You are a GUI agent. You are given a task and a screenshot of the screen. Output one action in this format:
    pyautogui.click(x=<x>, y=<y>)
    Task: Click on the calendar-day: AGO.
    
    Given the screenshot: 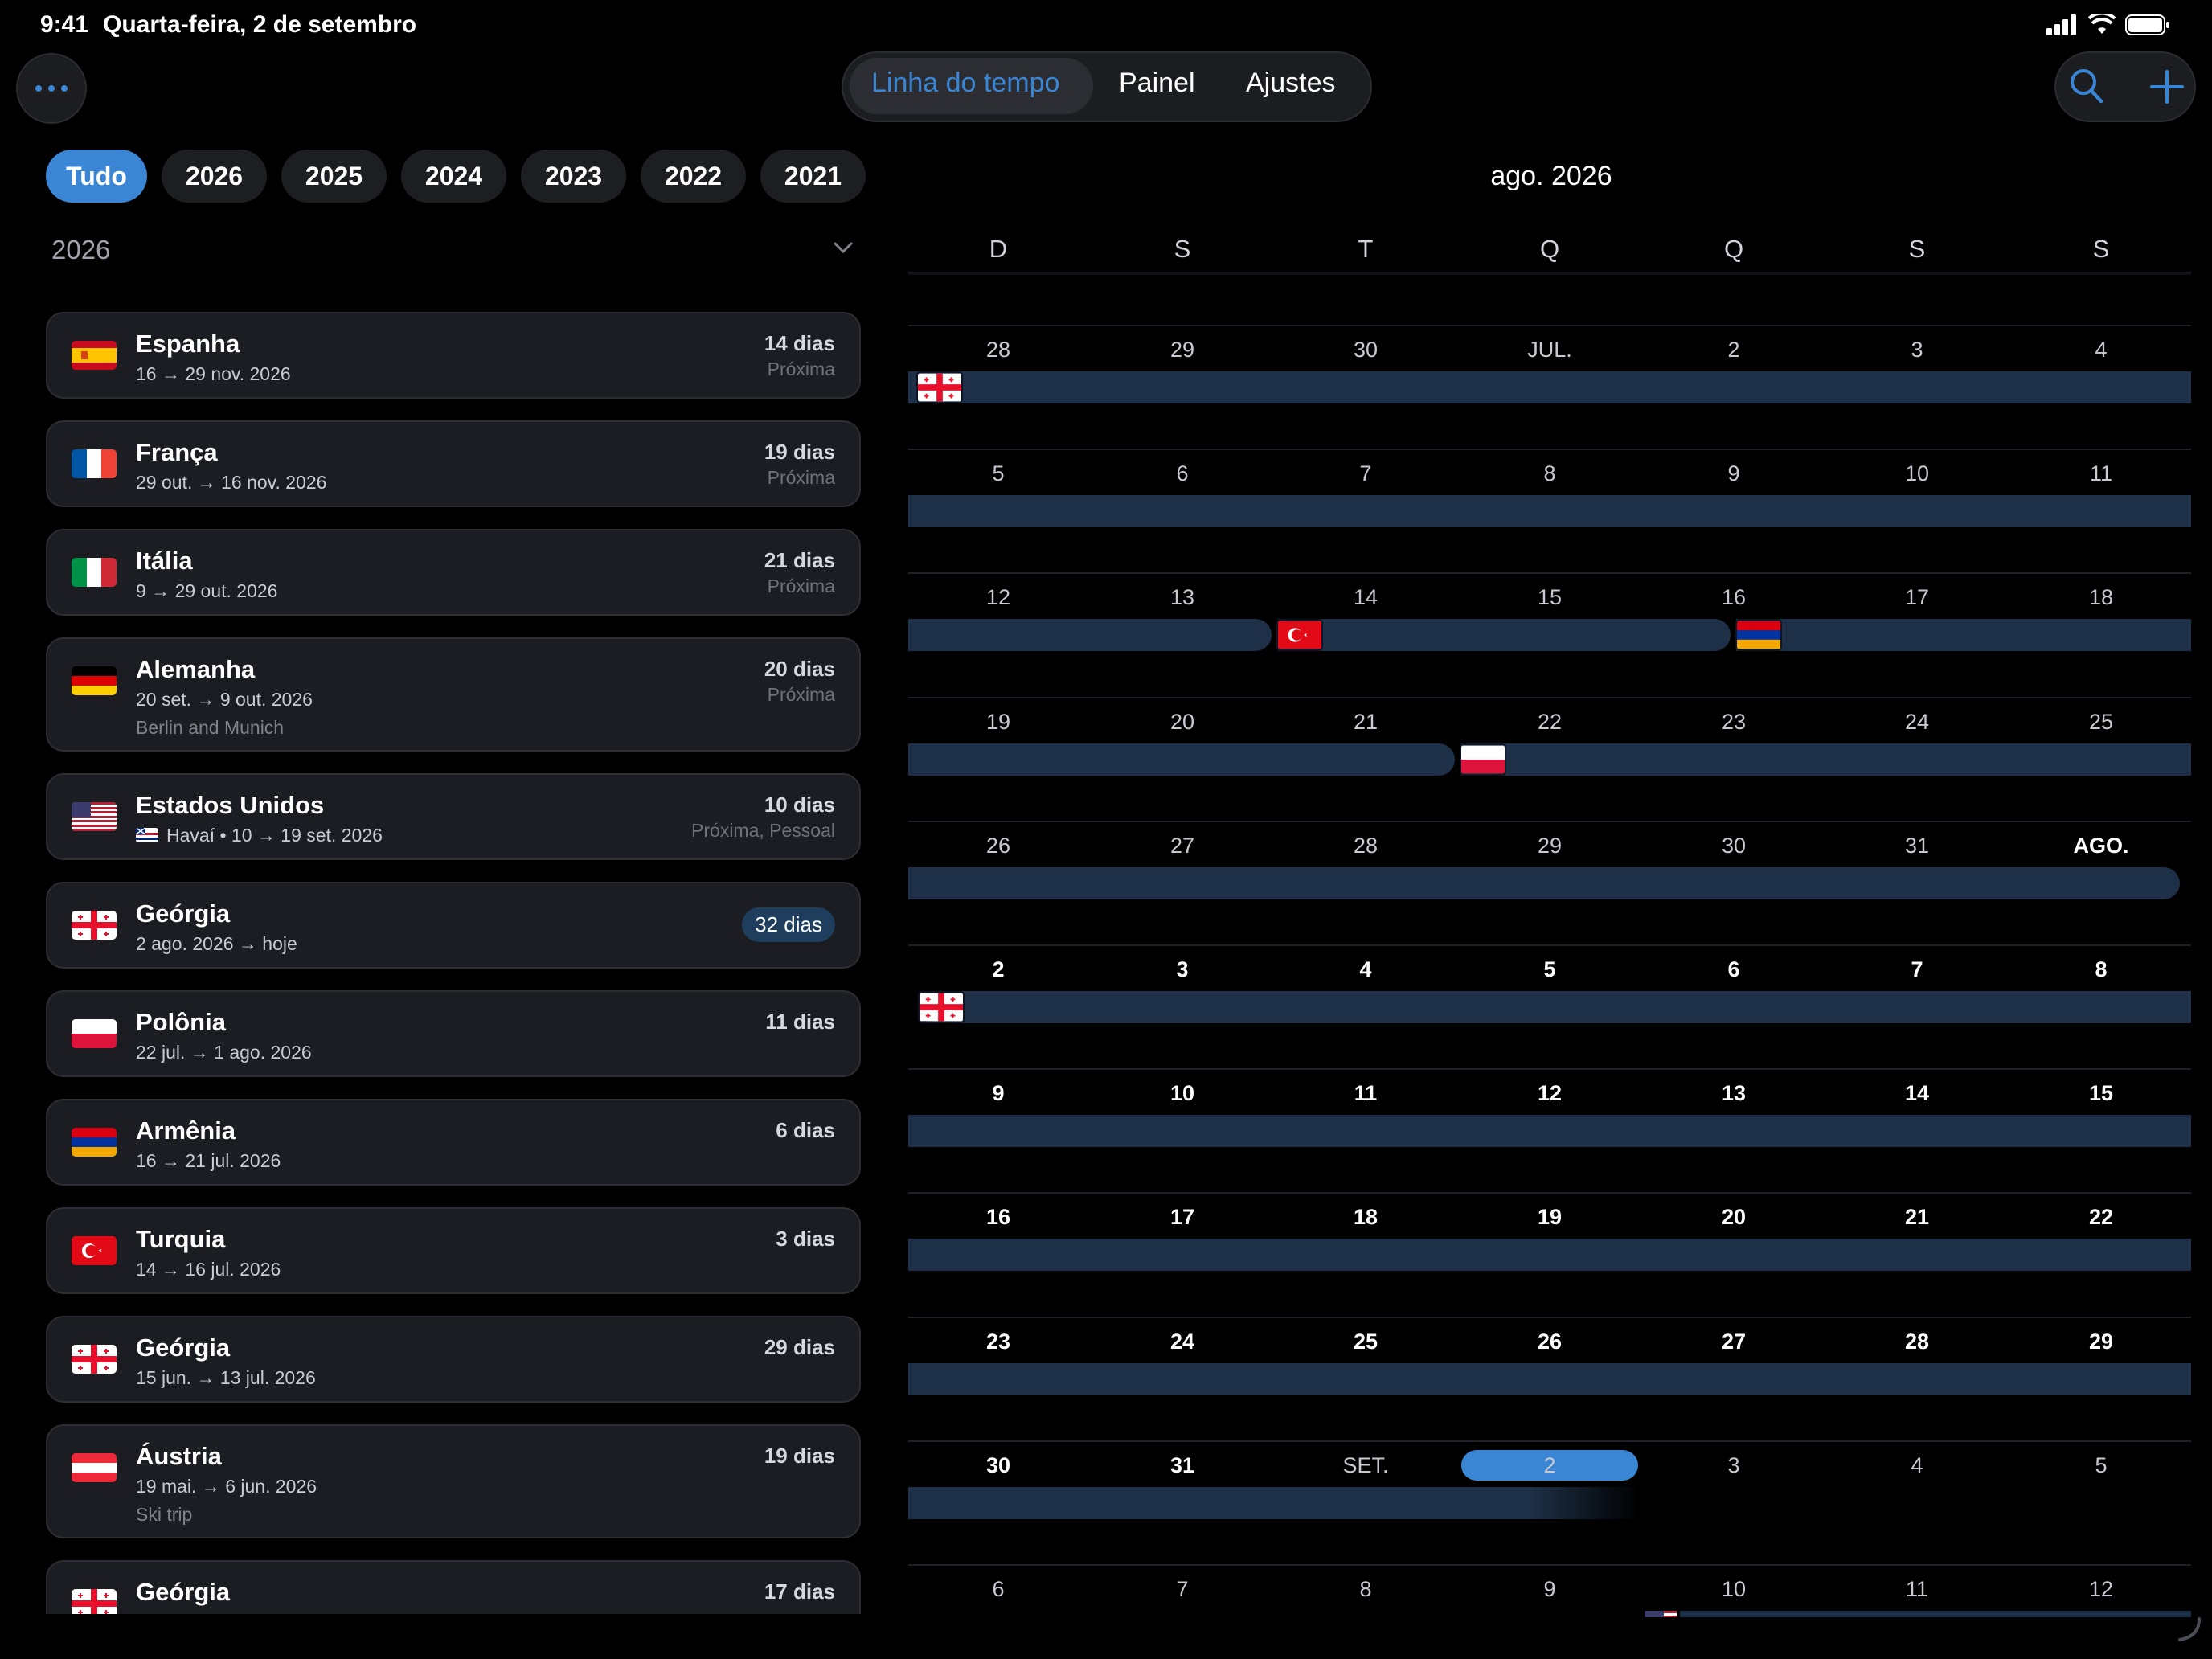 What is the action you would take?
    pyautogui.click(x=2101, y=846)
    